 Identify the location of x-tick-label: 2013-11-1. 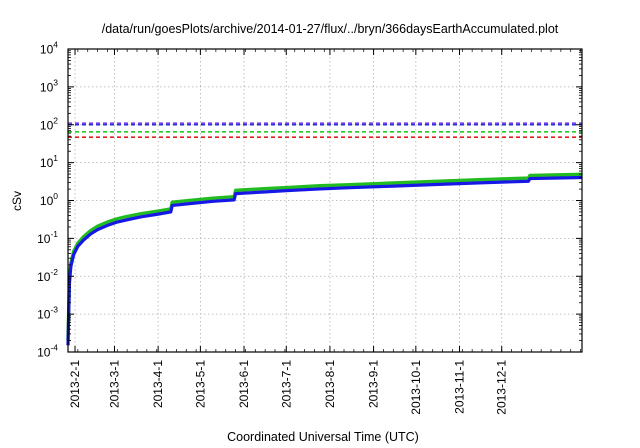
(459, 387).